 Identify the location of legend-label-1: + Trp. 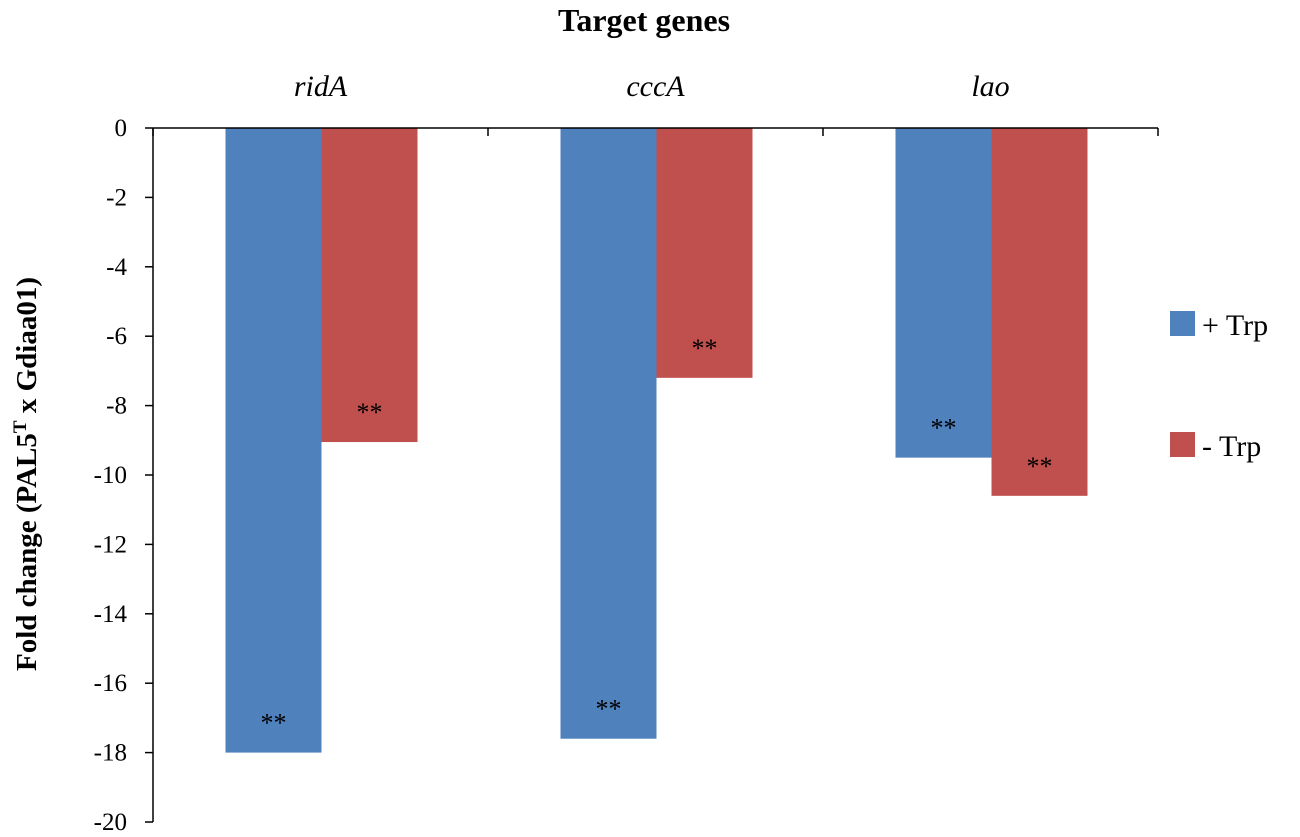
(1235, 325).